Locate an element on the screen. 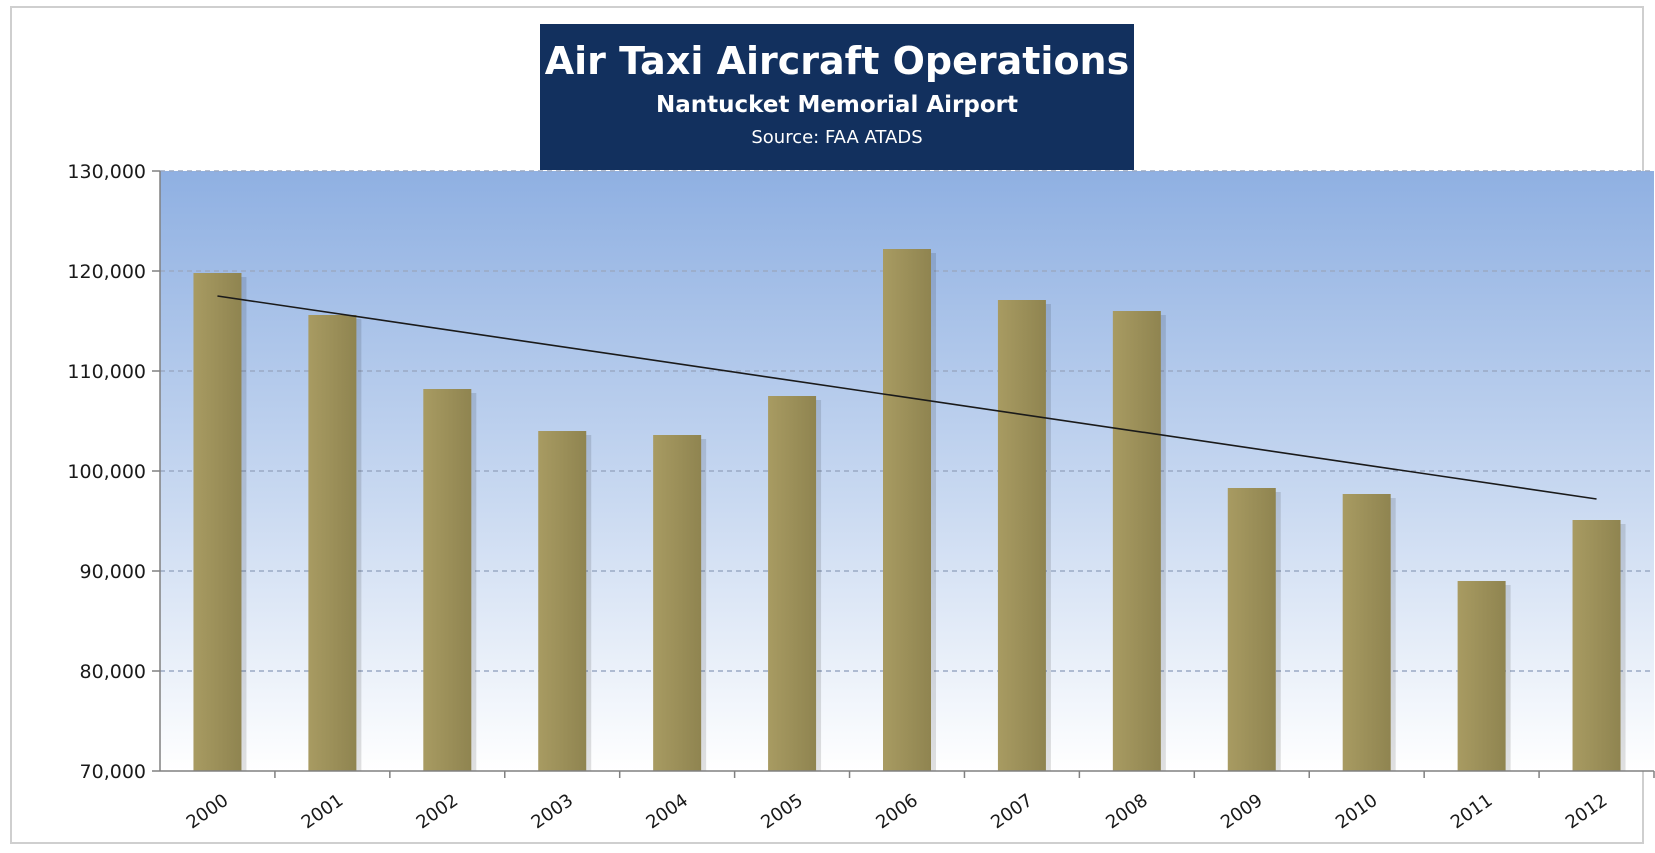 The image size is (1655, 853). x-tick-label: 2012 is located at coordinates (1587, 811).